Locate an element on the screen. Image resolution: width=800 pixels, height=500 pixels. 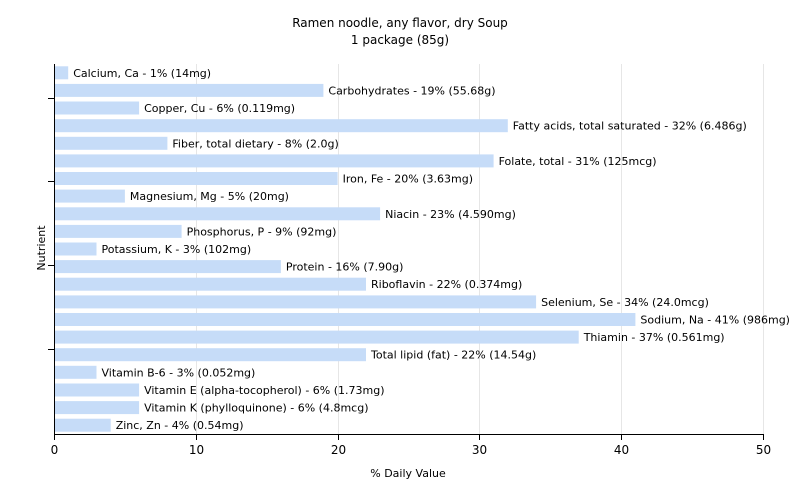
bar-label: Copper, Cu - 6% (0.119mg) is located at coordinates (219, 108).